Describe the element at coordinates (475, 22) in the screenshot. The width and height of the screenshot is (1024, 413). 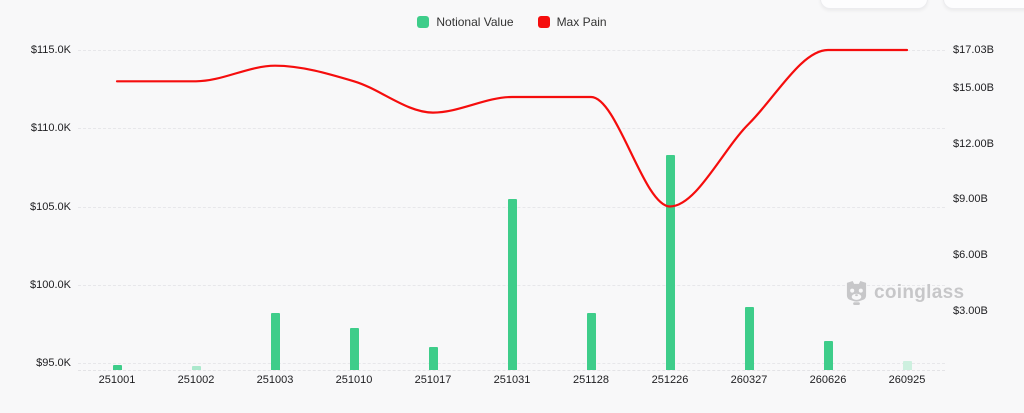
I see `legend-label-notional-value: Notional Value` at that location.